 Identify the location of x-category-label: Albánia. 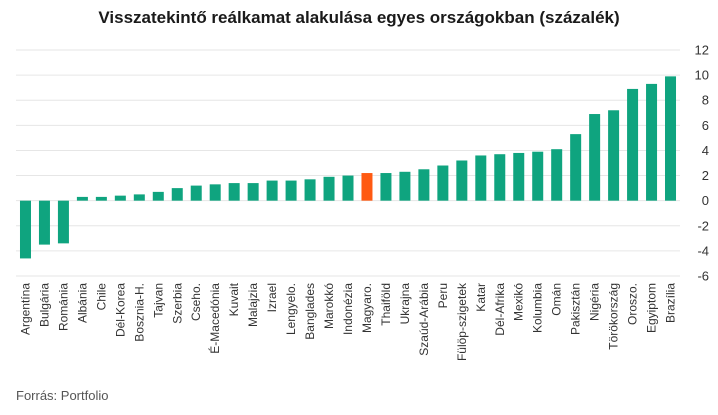
(82, 303).